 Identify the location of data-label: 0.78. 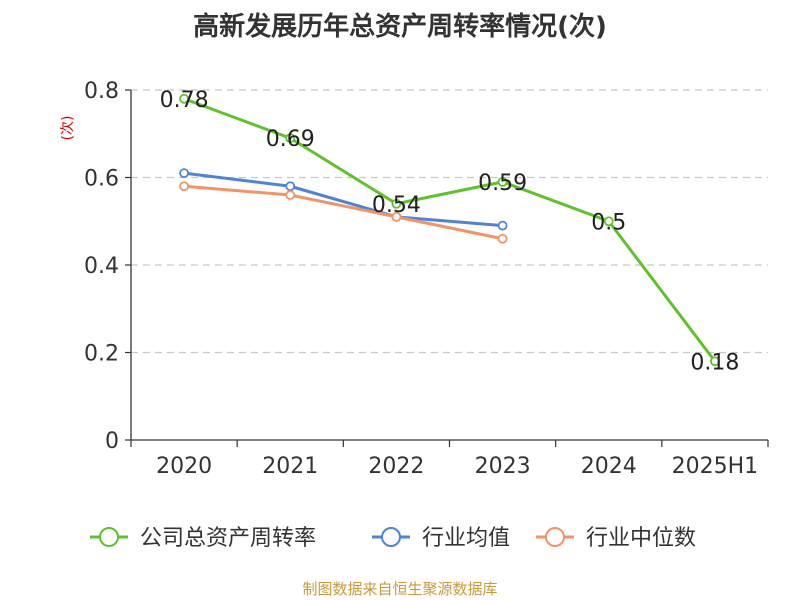
(184, 100).